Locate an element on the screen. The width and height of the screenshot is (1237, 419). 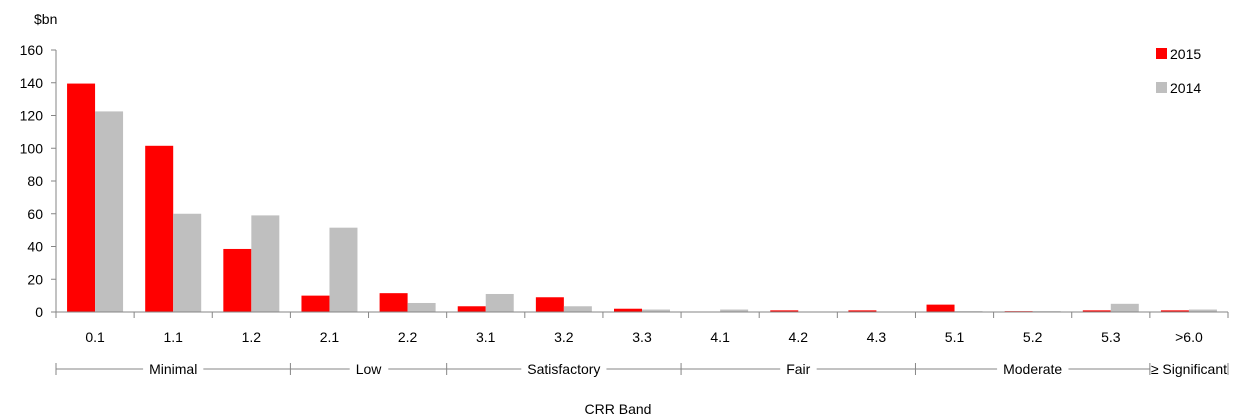
group-label: Minimal is located at coordinates (173, 369).